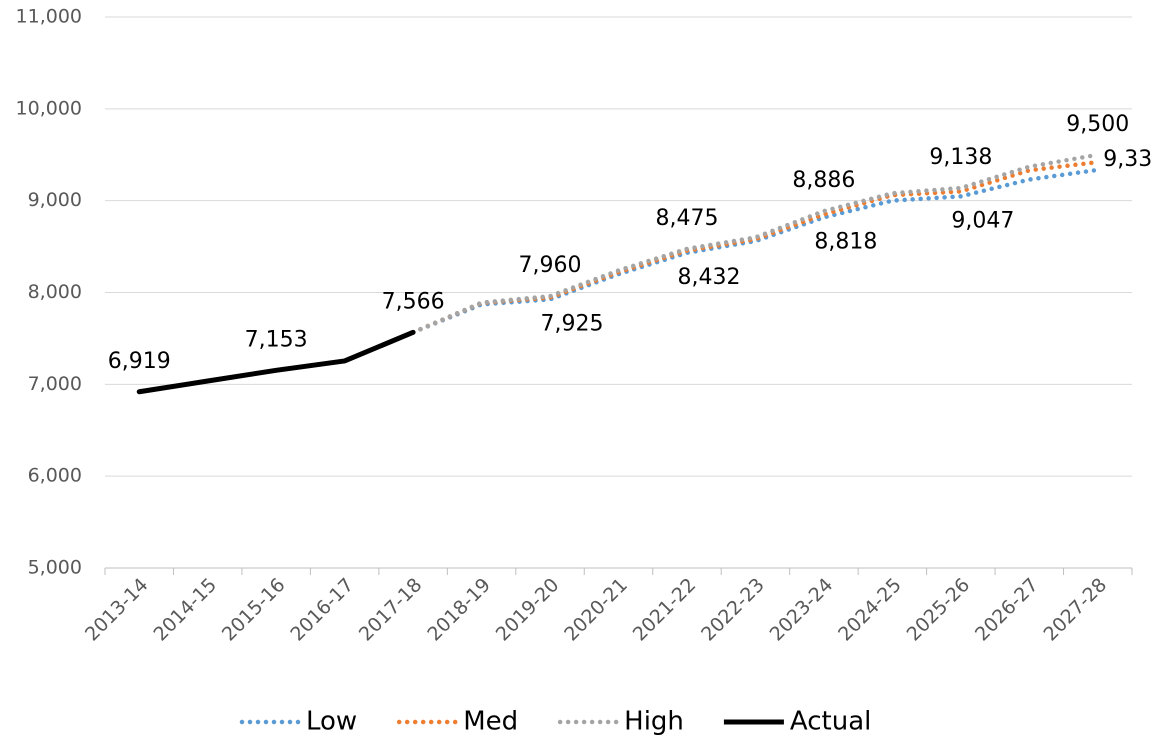  I want to click on legend-label: Actual, so click(830, 722).